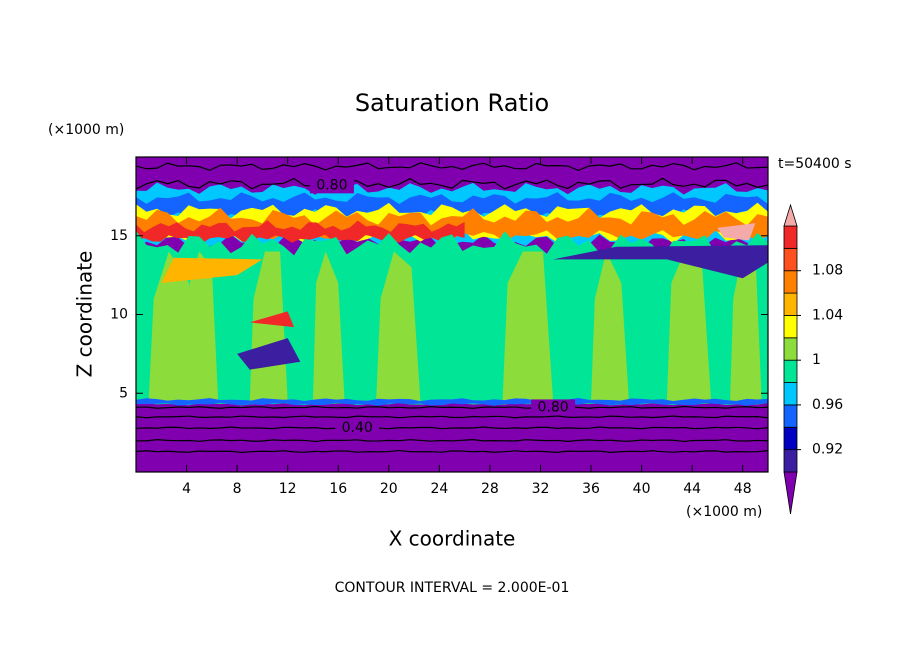 Image resolution: width=904 pixels, height=658 pixels. I want to click on y-tick-label: 15, so click(119, 236).